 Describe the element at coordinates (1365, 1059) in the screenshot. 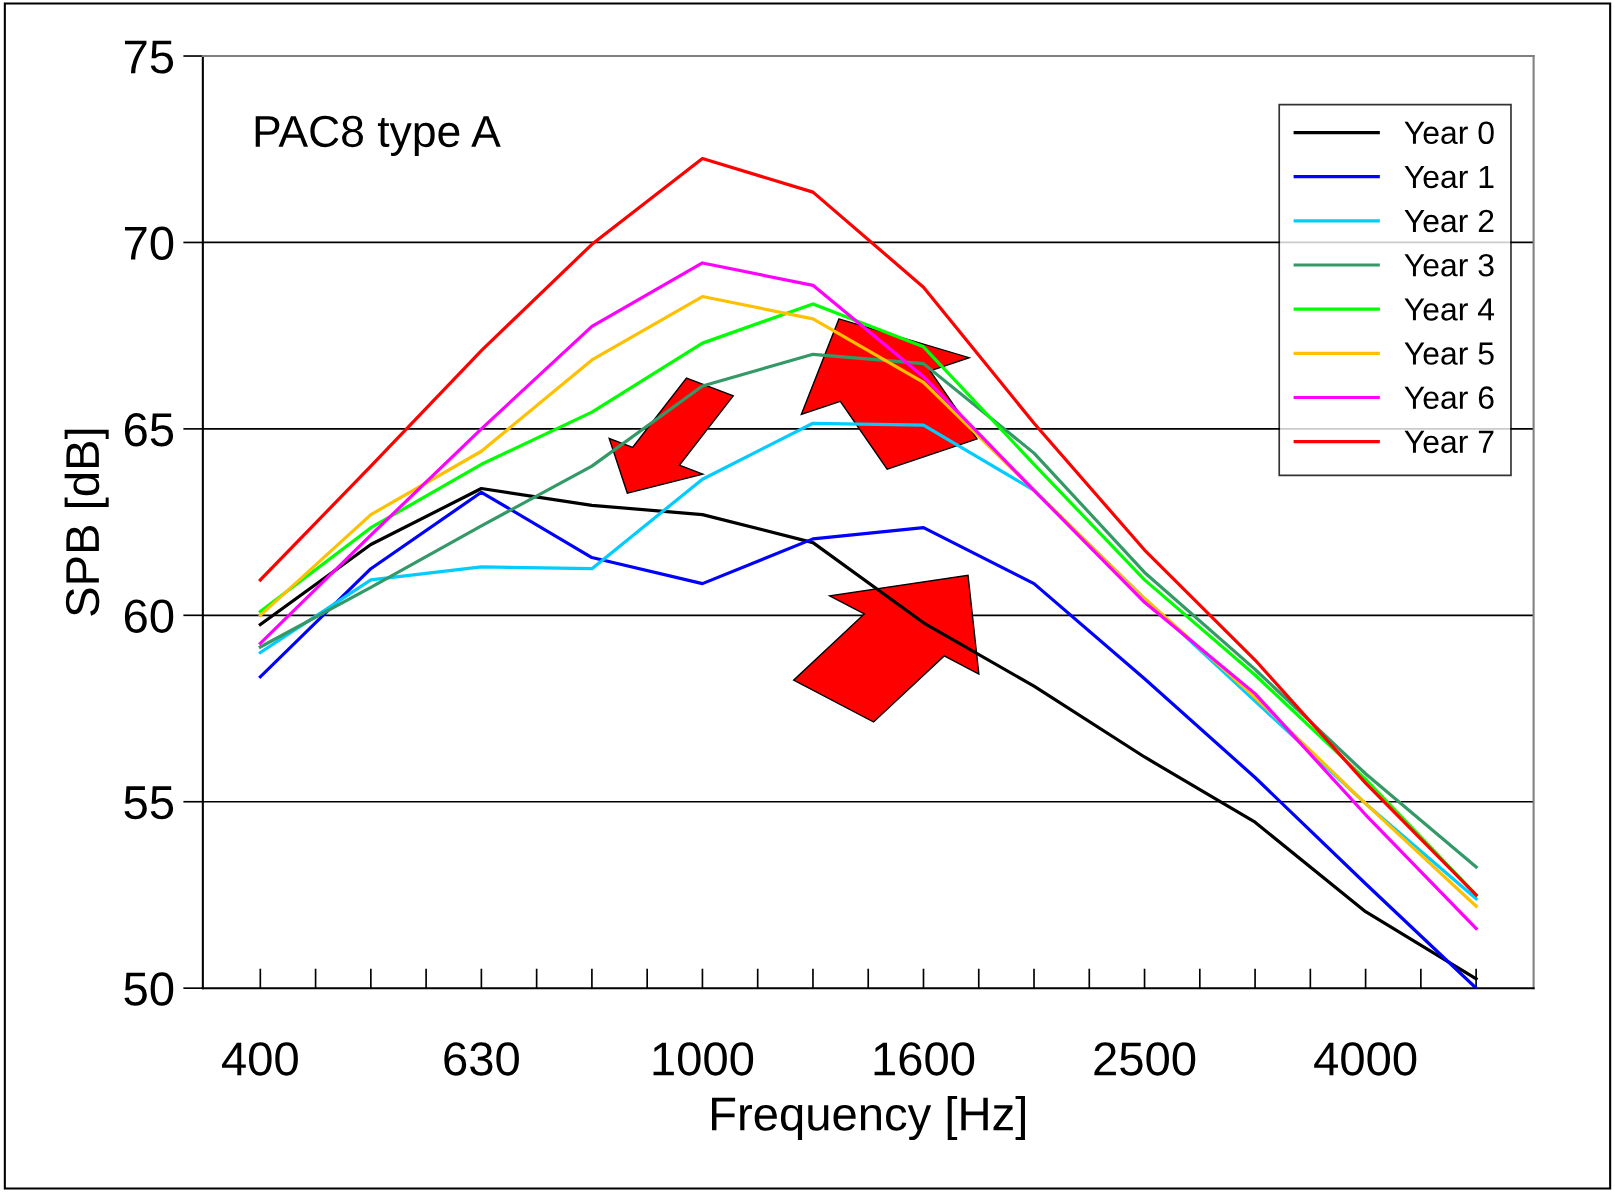

I see `x-tick-label: 4000` at that location.